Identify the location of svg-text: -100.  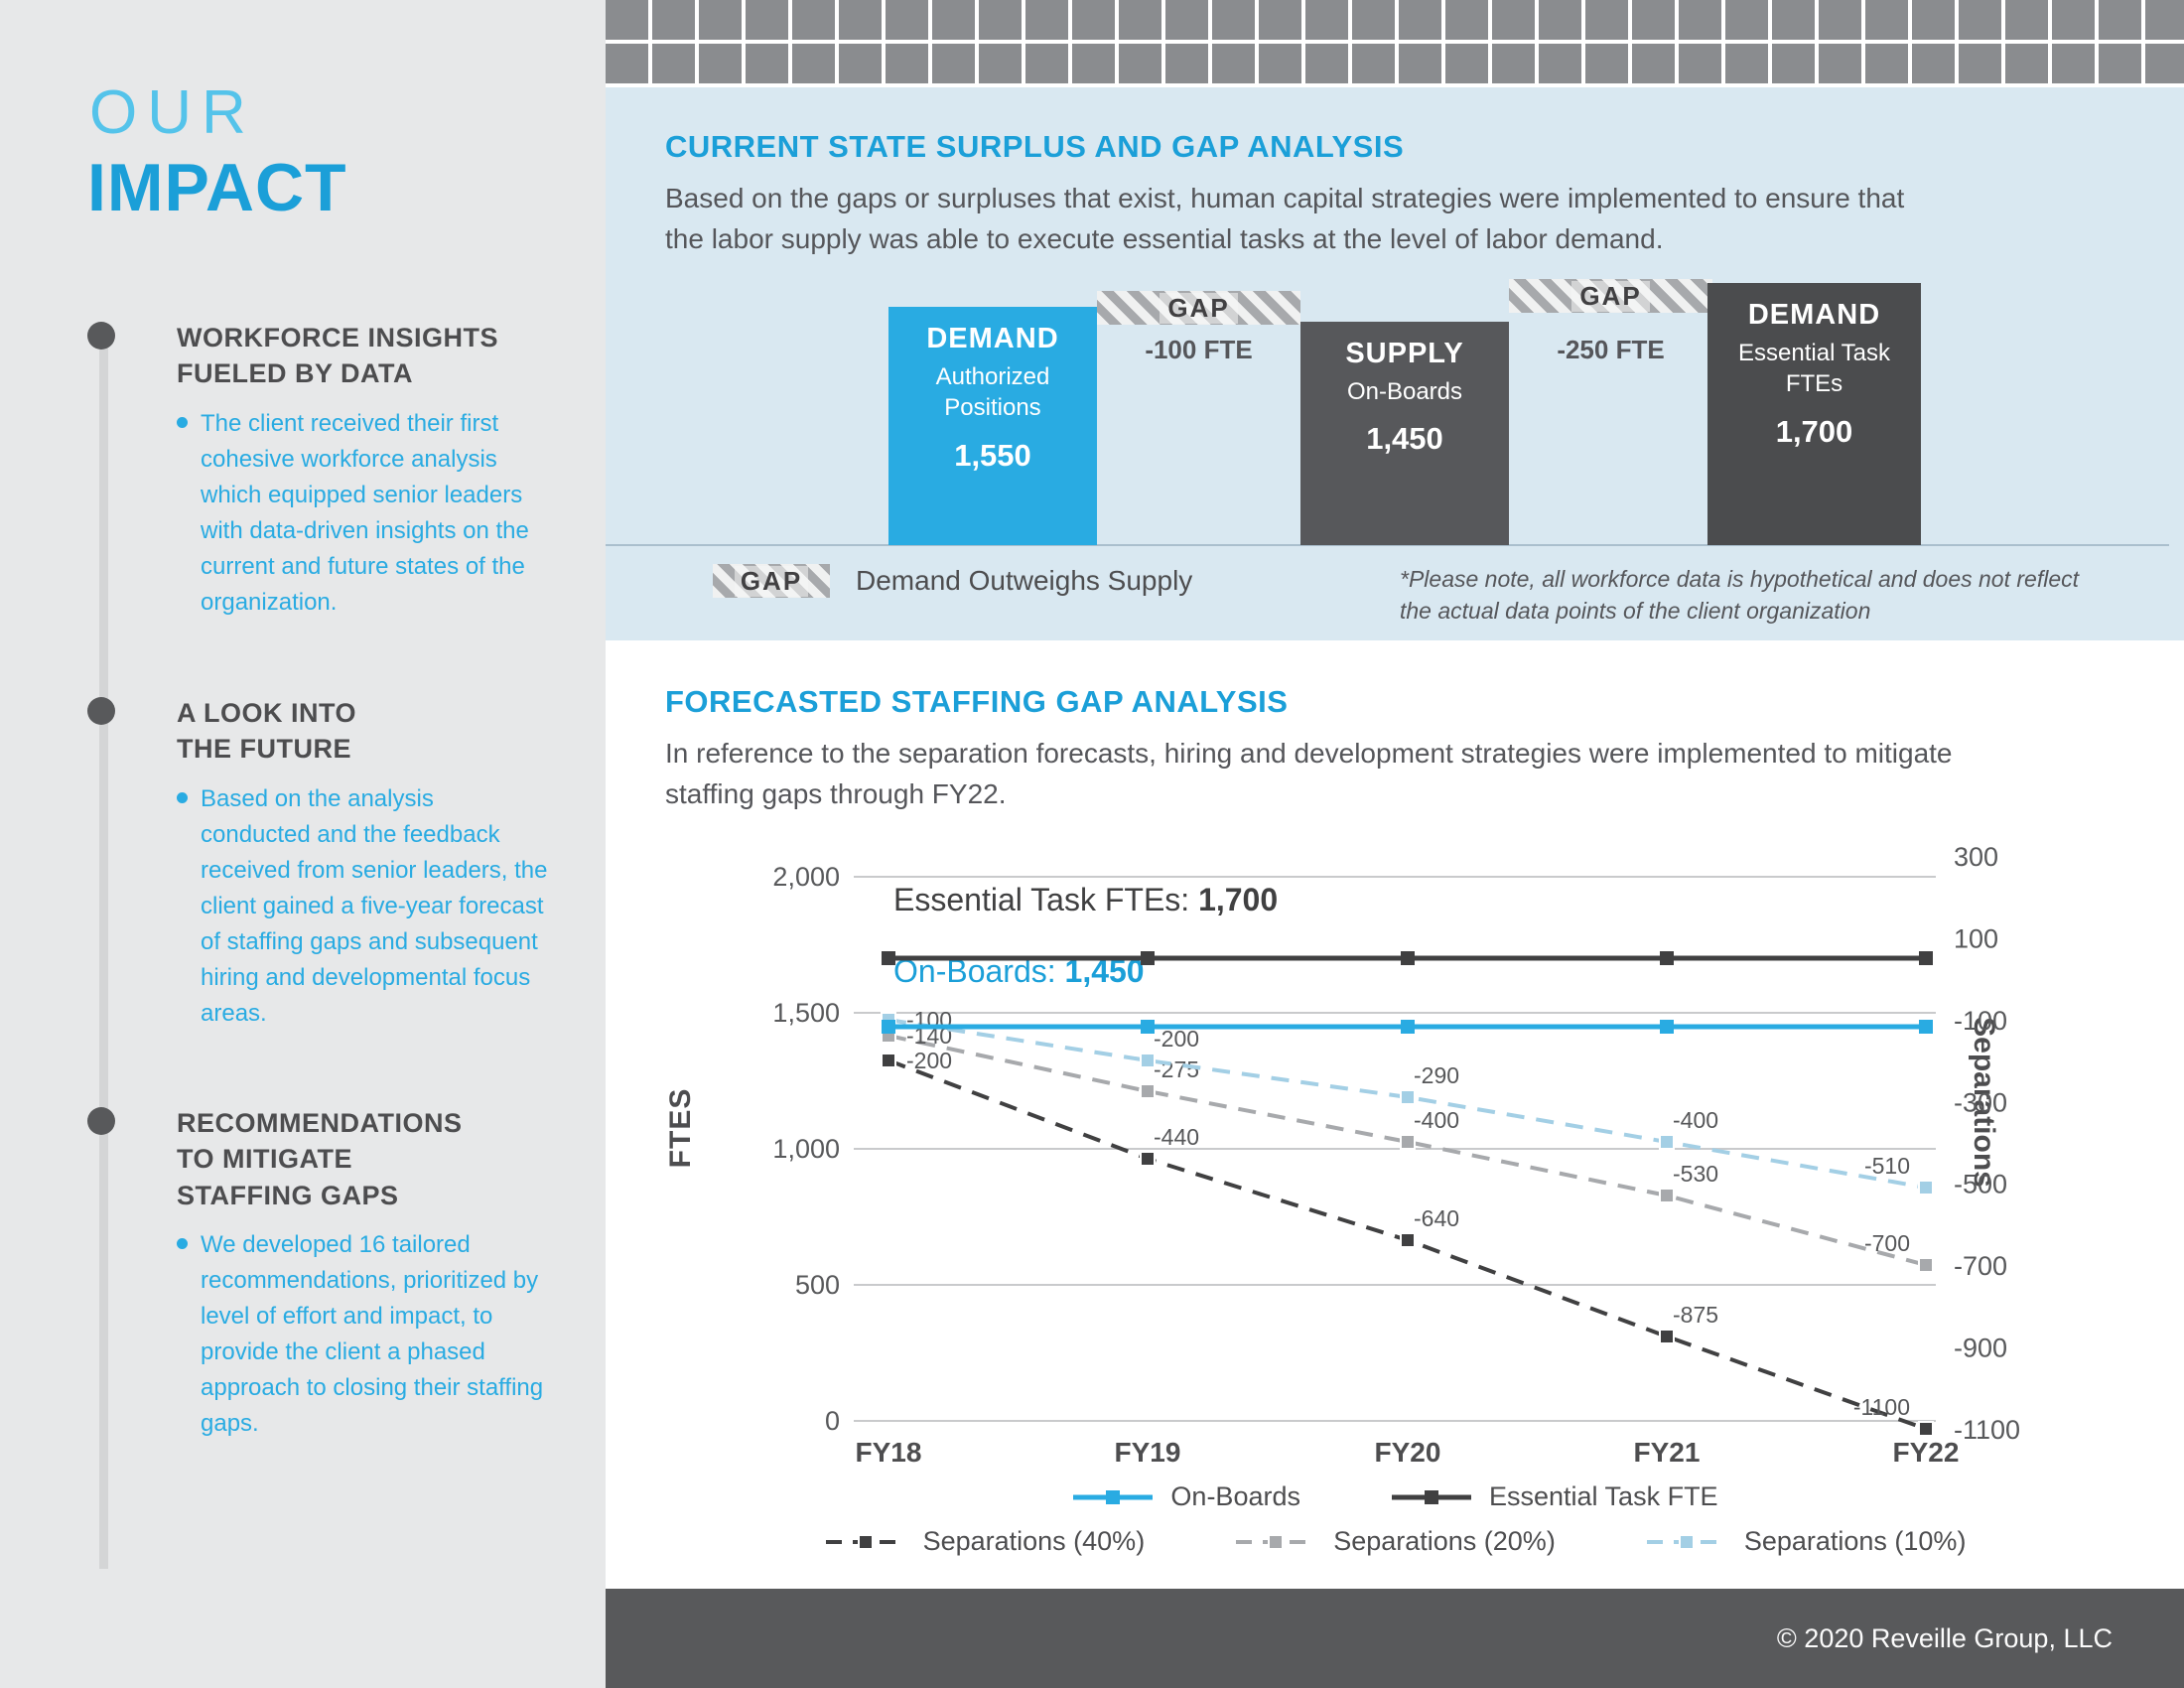
(1980, 1021).